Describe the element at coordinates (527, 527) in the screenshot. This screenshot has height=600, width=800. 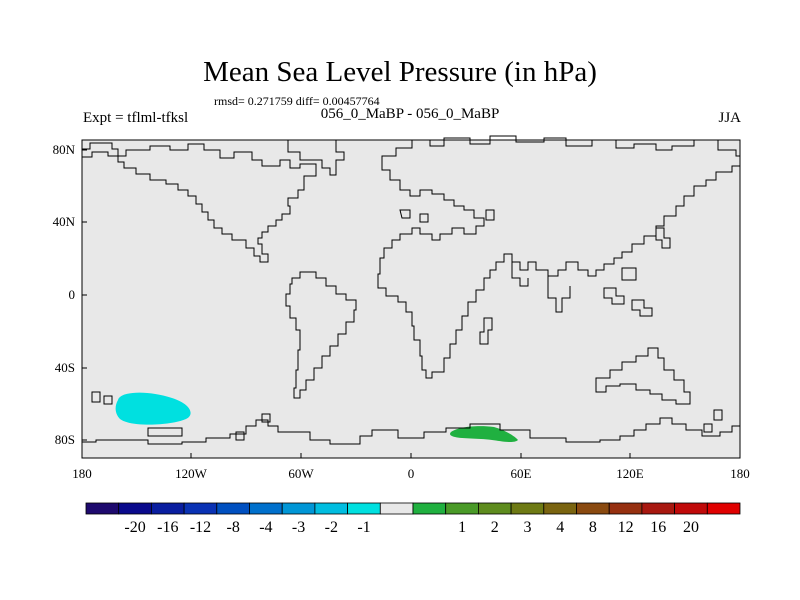
I see `colorbar-label: 3` at that location.